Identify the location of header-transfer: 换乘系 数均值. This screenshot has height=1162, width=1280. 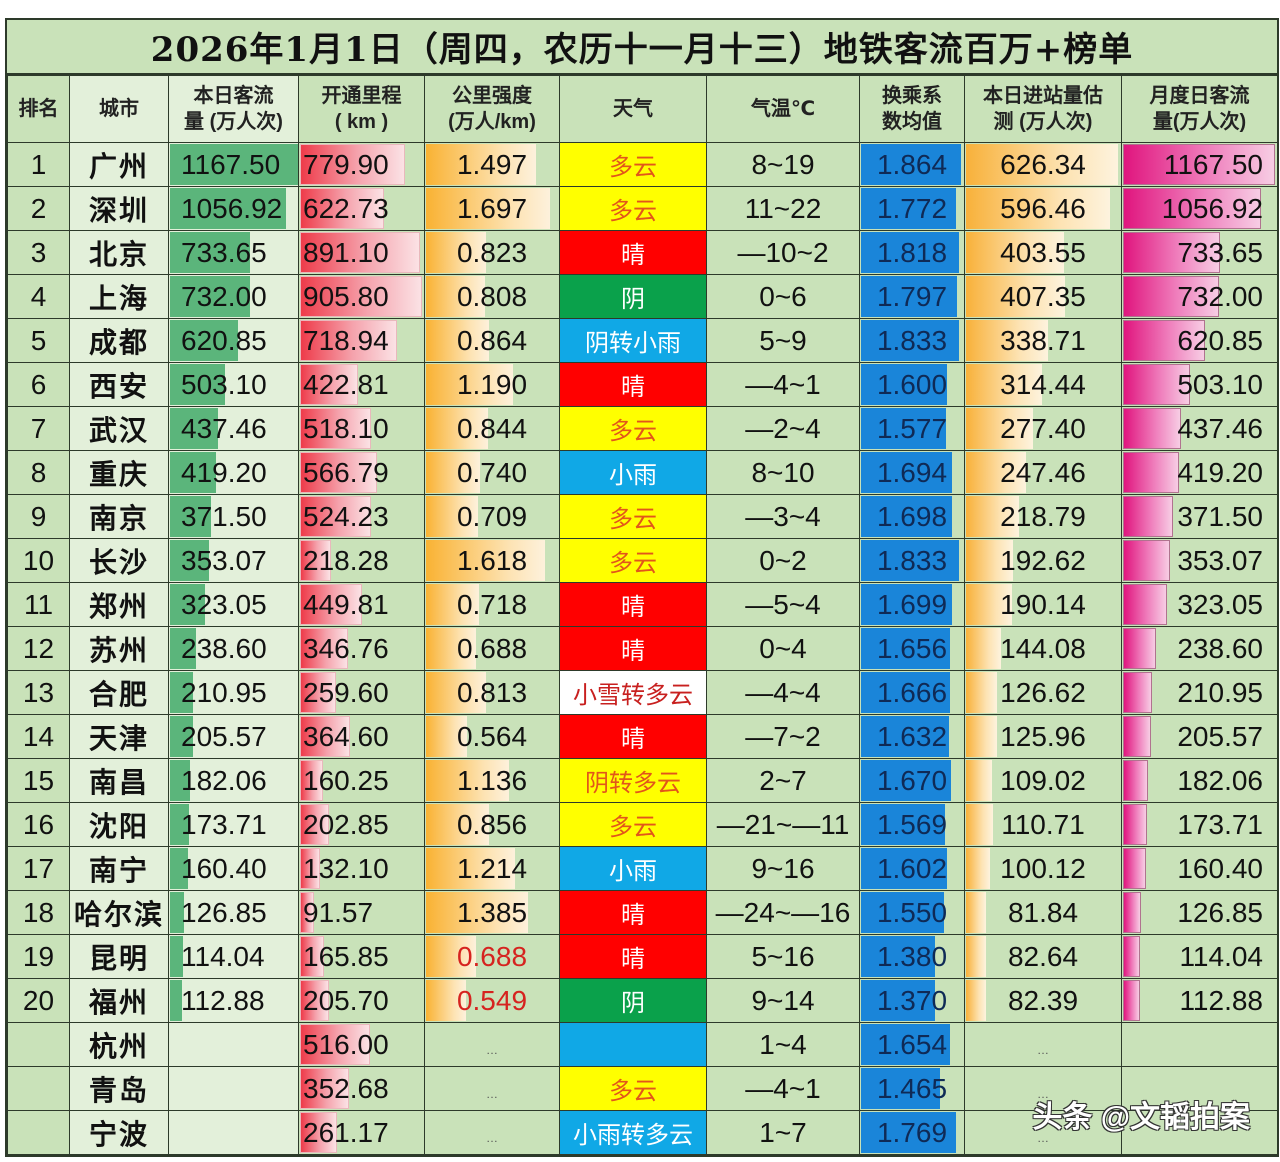
(912, 109).